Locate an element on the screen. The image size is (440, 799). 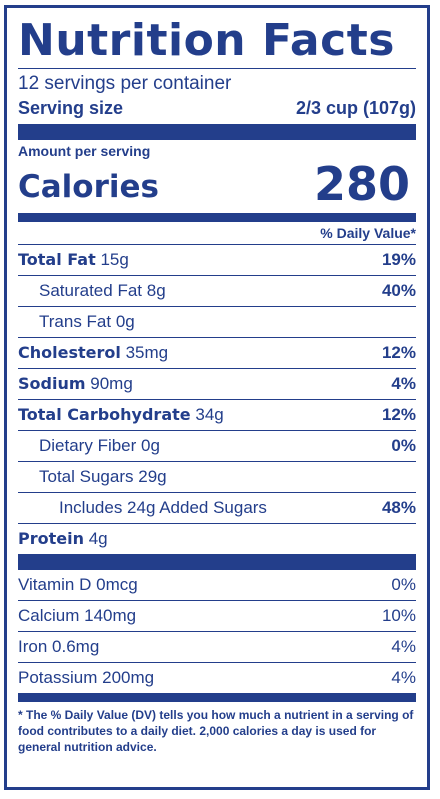
serving-size-value: 2/3 cup (107g) is located at coordinates (355, 108).